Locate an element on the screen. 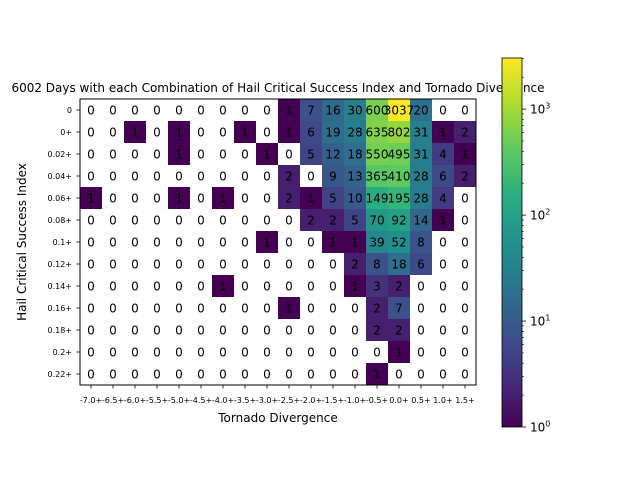 The width and height of the screenshot is (640, 480). colorbar-tick-label: 101 is located at coordinates (540, 321).